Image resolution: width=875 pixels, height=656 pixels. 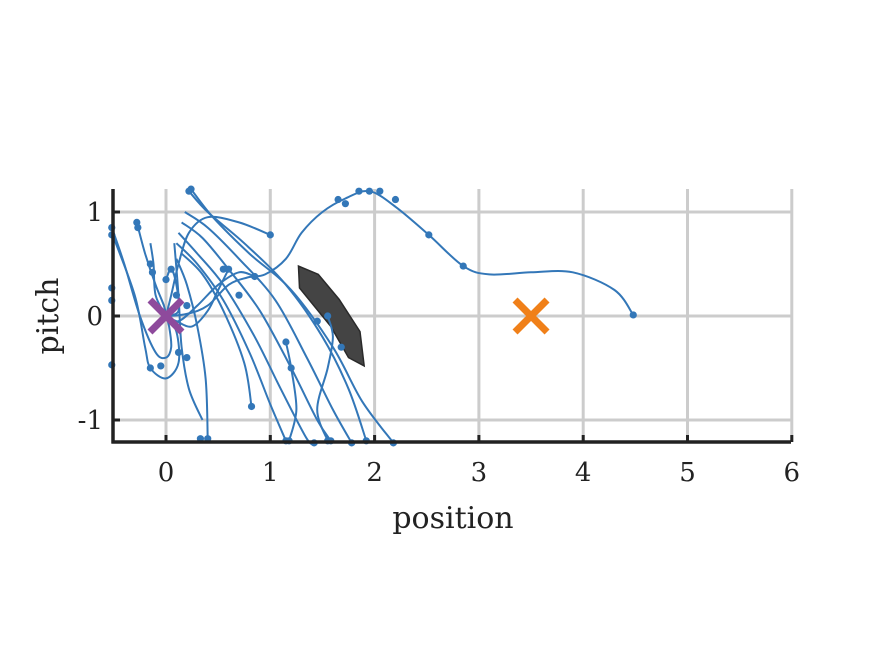 What do you see at coordinates (94, 213) in the screenshot?
I see `y-tick-label: 1` at bounding box center [94, 213].